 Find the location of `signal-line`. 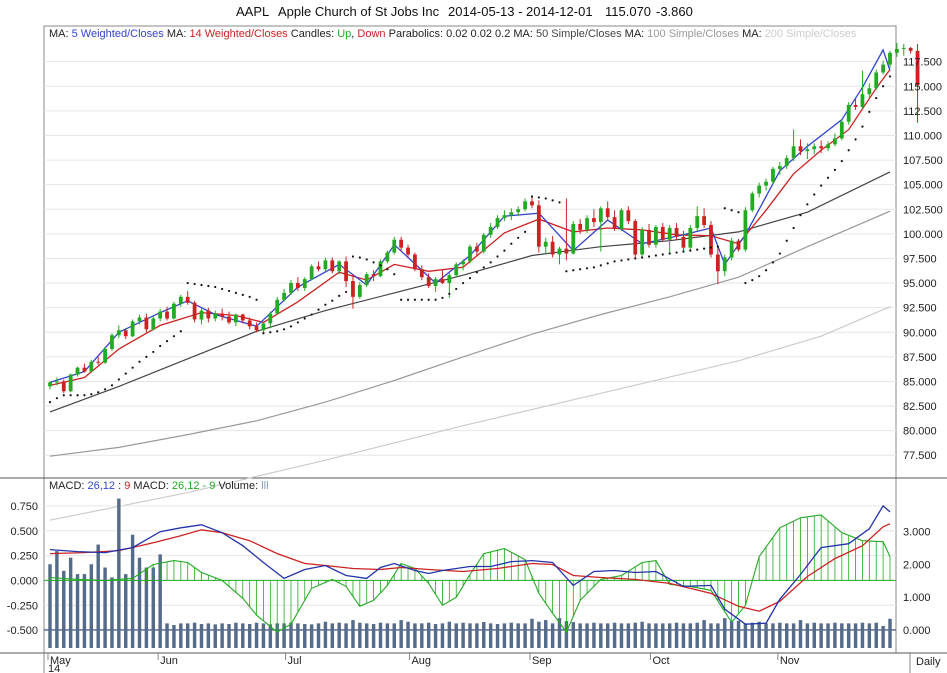

signal-line is located at coordinates (470, 567).